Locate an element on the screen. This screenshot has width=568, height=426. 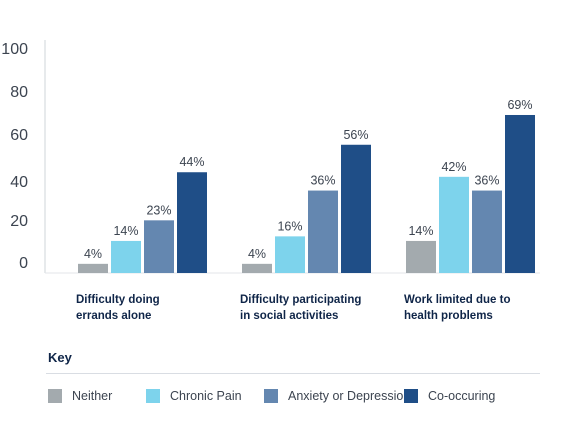
legend-label: Co-occuring is located at coordinates (462, 396).